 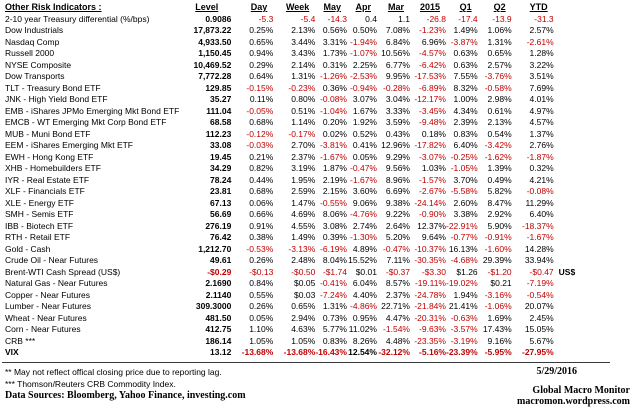 I want to click on cell-week: -$0.50, so click(x=303, y=271).